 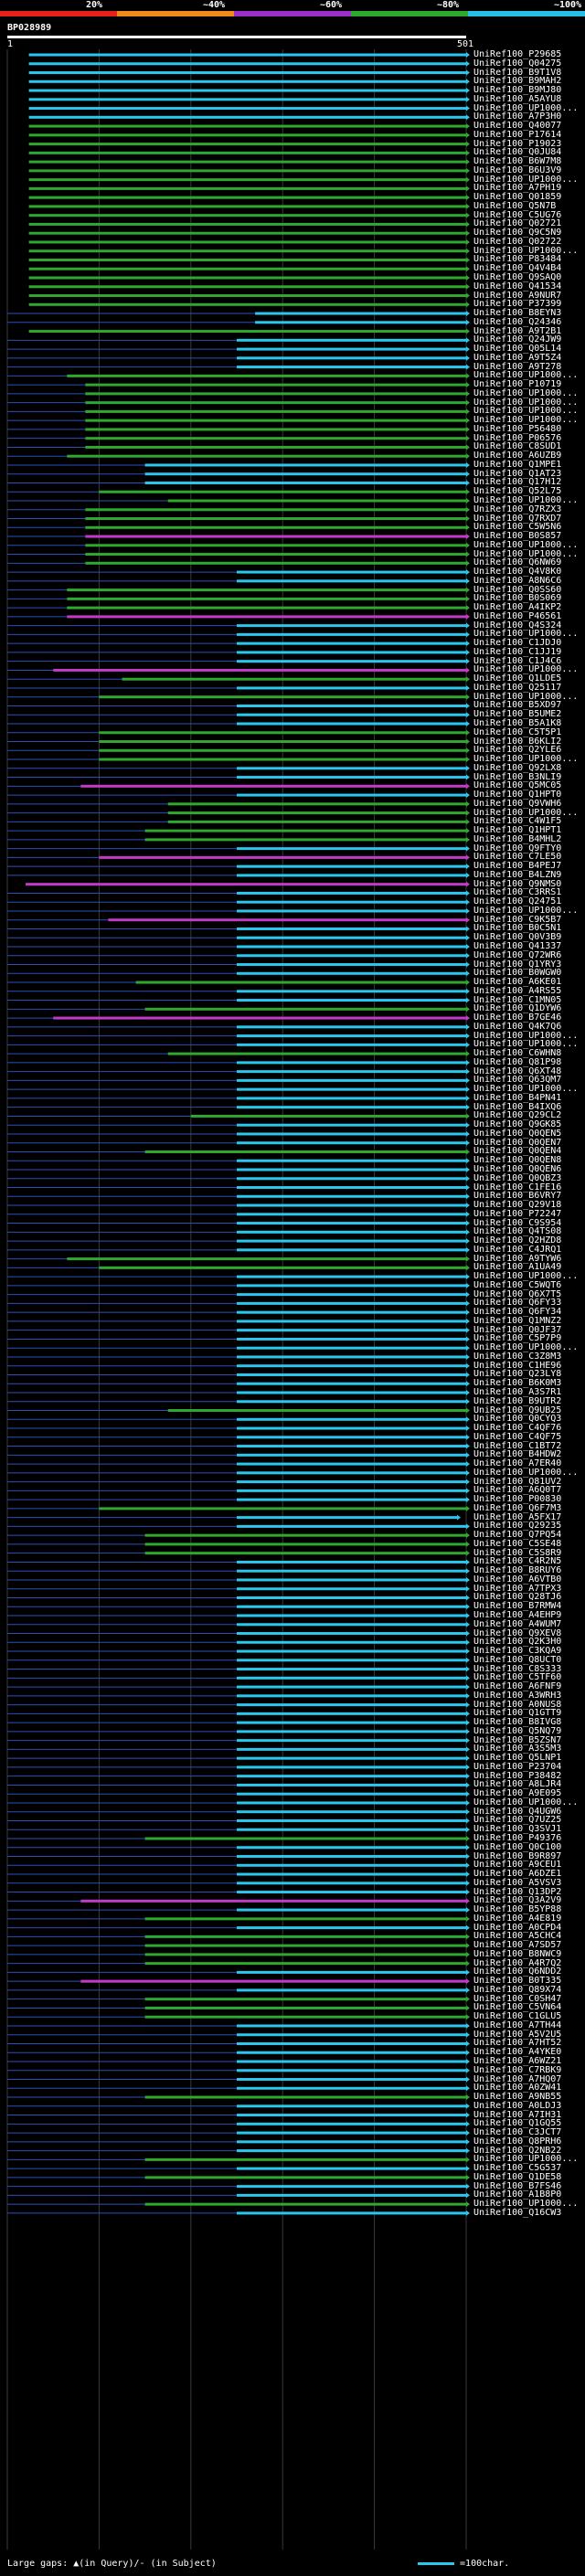 What do you see at coordinates (517, 464) in the screenshot?
I see `hit-label: UniRef100_Q1MPE1` at bounding box center [517, 464].